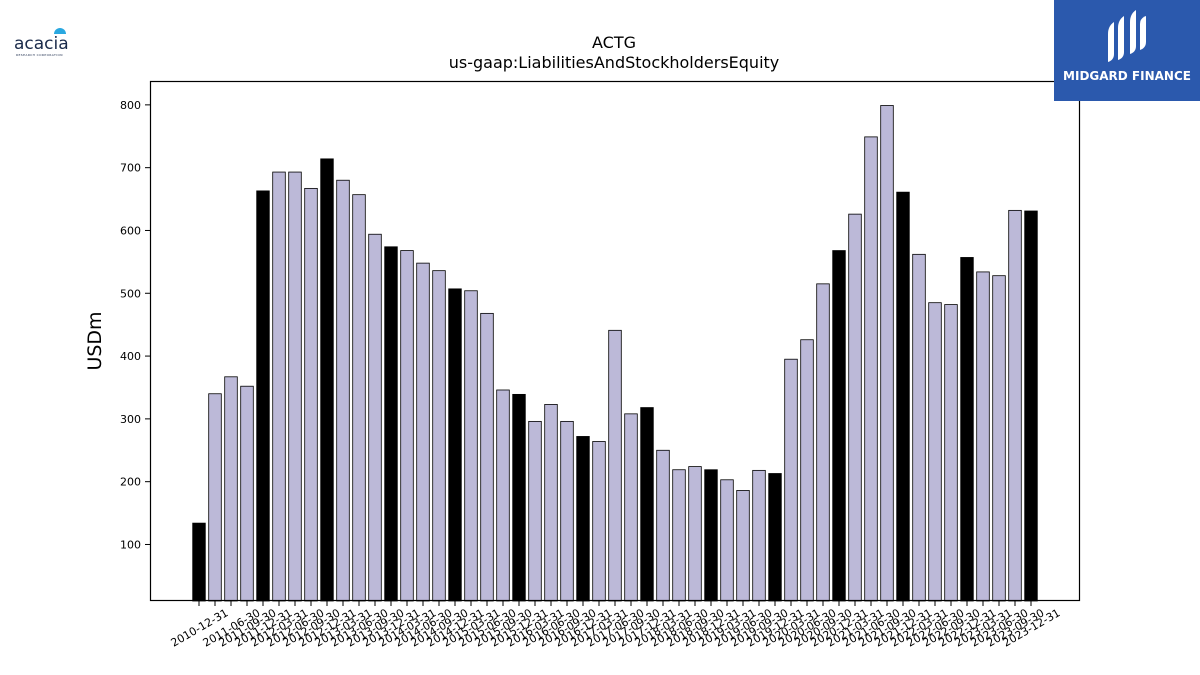 This screenshot has height=675, width=1200. Describe the element at coordinates (130, 230) in the screenshot. I see `y-tick-label-600: 600` at that location.